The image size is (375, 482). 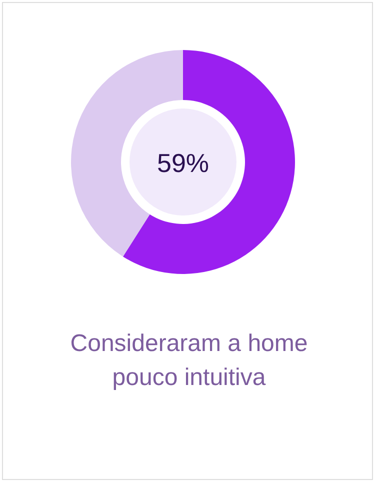 What do you see at coordinates (189, 360) in the screenshot?
I see `text: Consideraram a home pouco intuitiva` at bounding box center [189, 360].